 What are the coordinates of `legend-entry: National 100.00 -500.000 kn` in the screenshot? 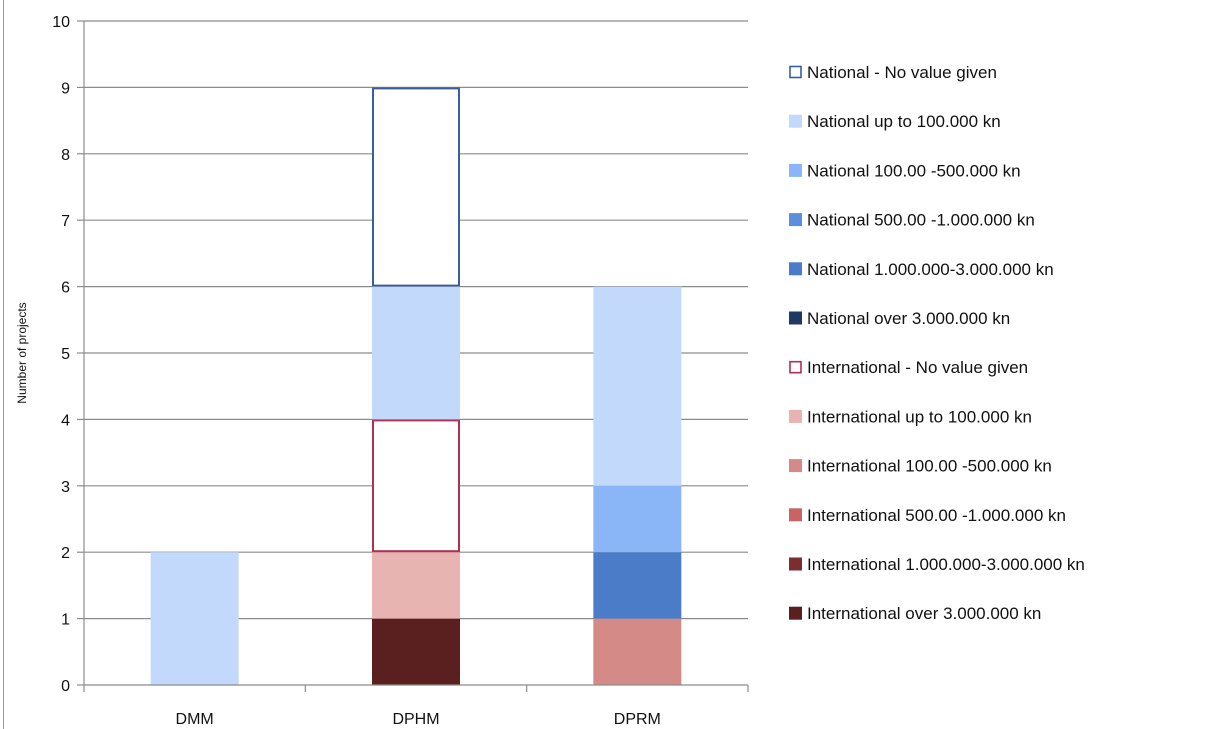 It's located at (914, 170).